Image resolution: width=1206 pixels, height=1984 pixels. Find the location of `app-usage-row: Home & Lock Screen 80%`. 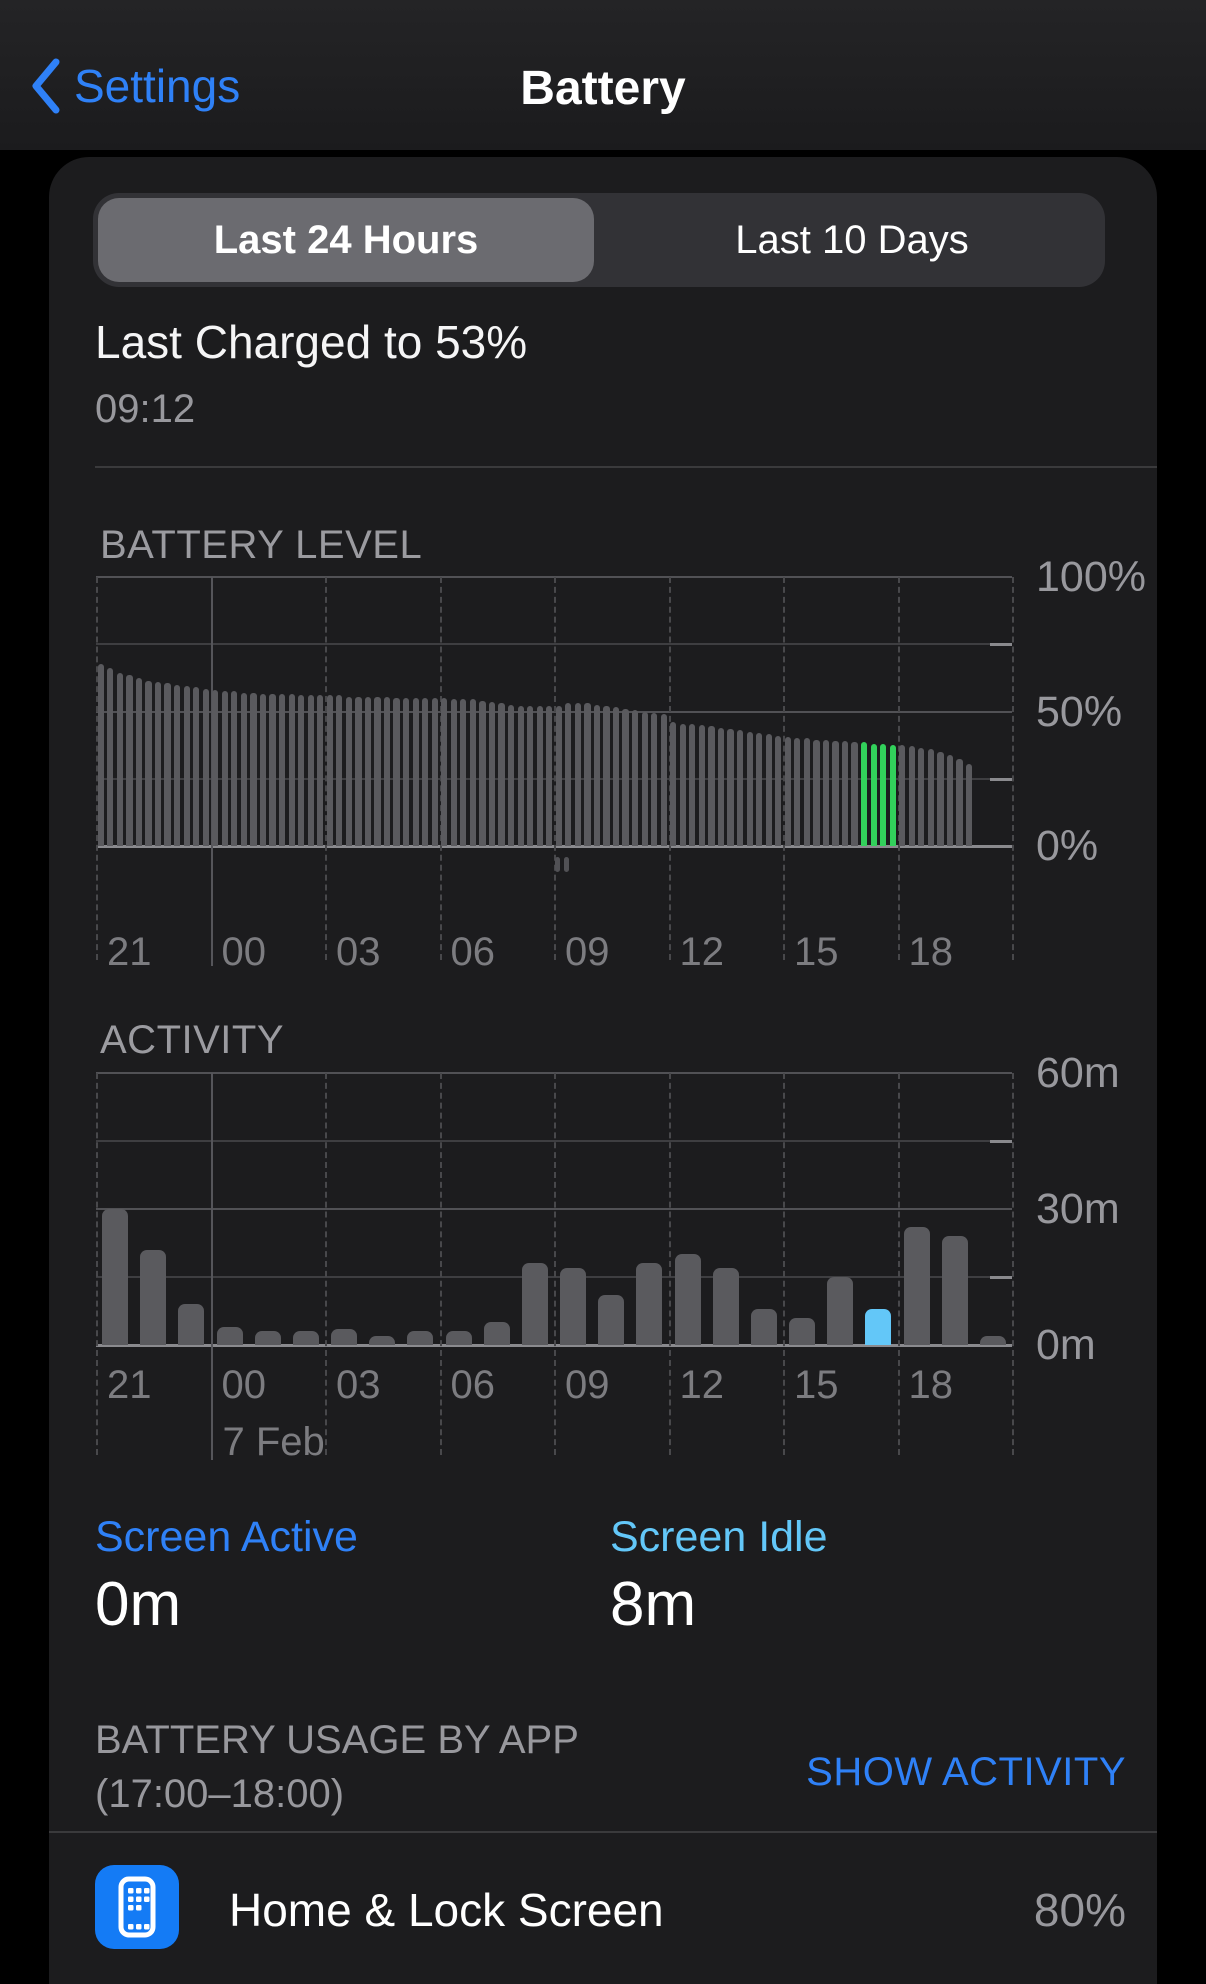

app-usage-row: Home & Lock Screen 80% is located at coordinates (603, 1908).